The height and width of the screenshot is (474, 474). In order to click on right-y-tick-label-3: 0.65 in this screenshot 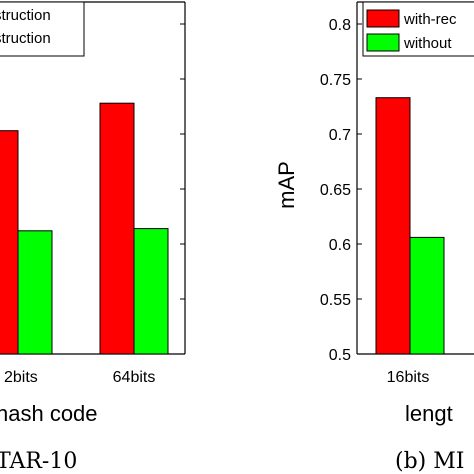, I will do `click(335, 190)`.